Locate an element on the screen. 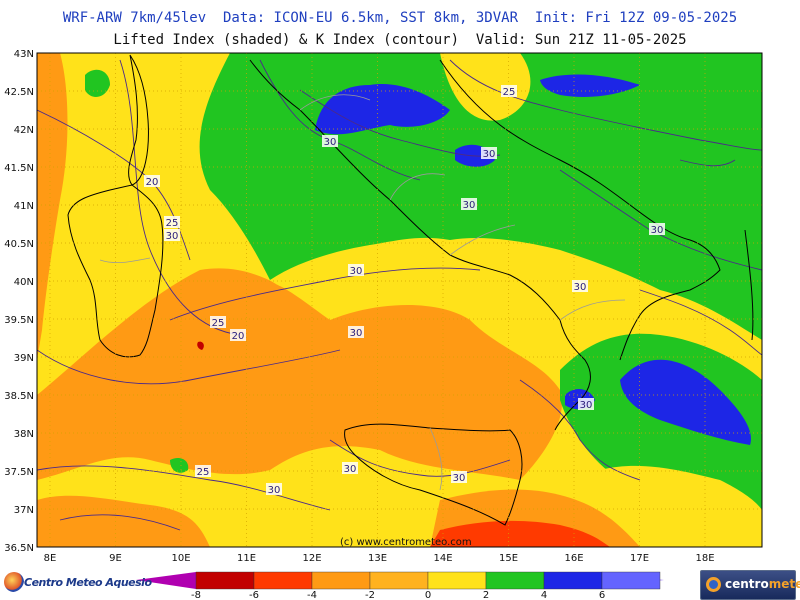 The height and width of the screenshot is (600, 800). watermark: (c) www.centrometeo.com is located at coordinates (406, 542).